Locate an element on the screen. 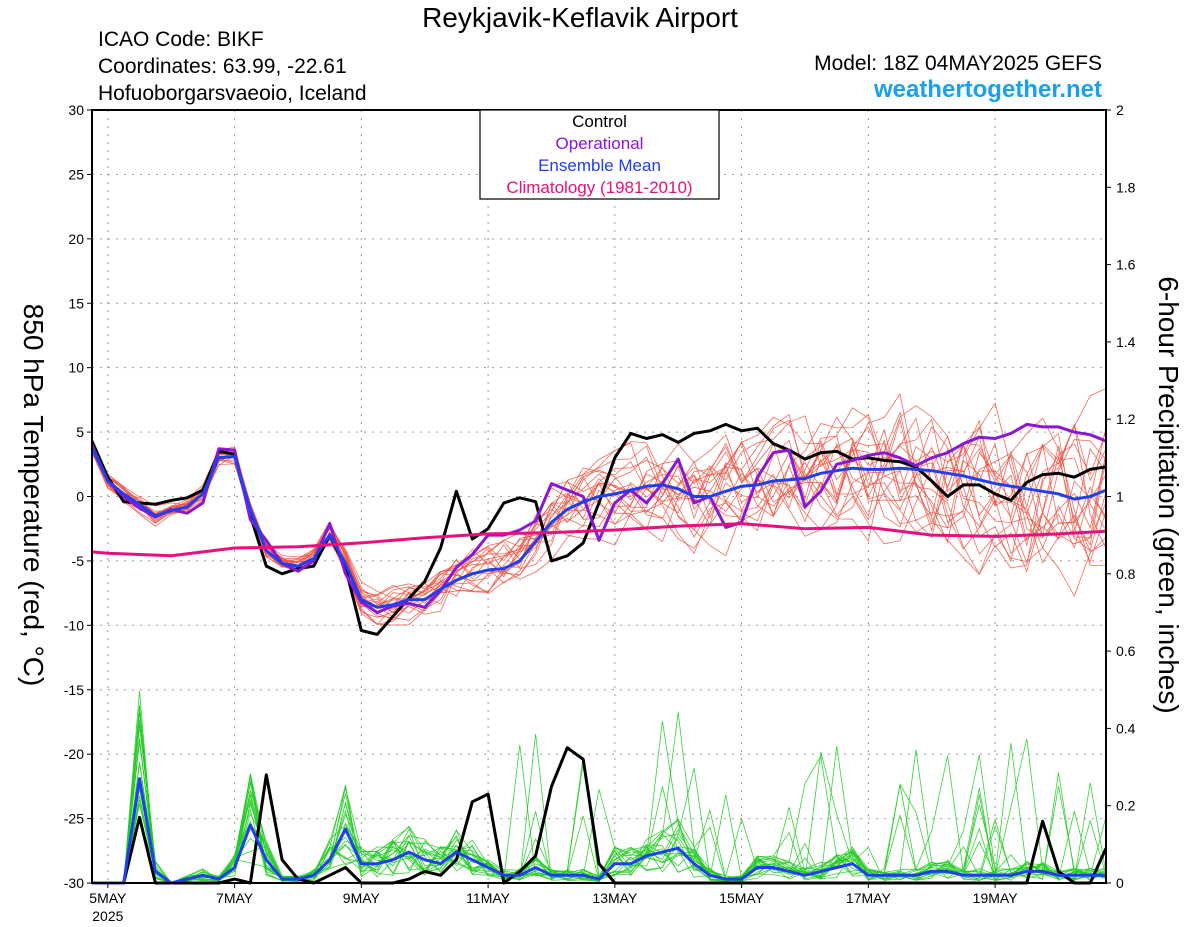 This screenshot has height=927, width=1200. y-tick-label-left: -15 is located at coordinates (74, 690).